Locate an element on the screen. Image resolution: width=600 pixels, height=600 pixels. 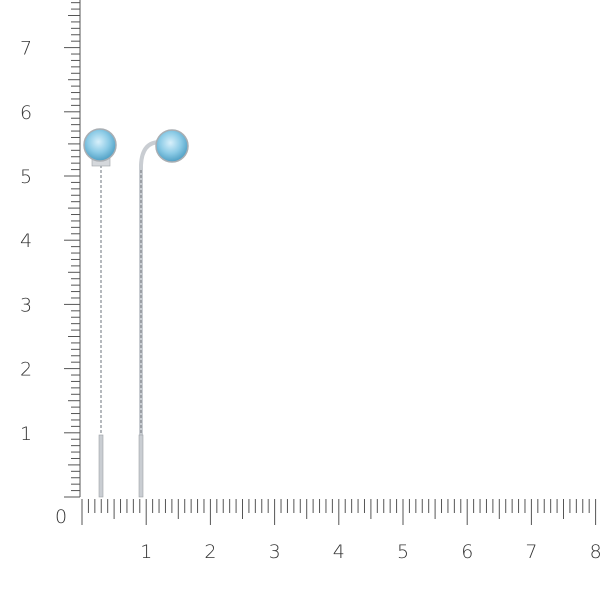
earring-left is located at coordinates (100, 313).